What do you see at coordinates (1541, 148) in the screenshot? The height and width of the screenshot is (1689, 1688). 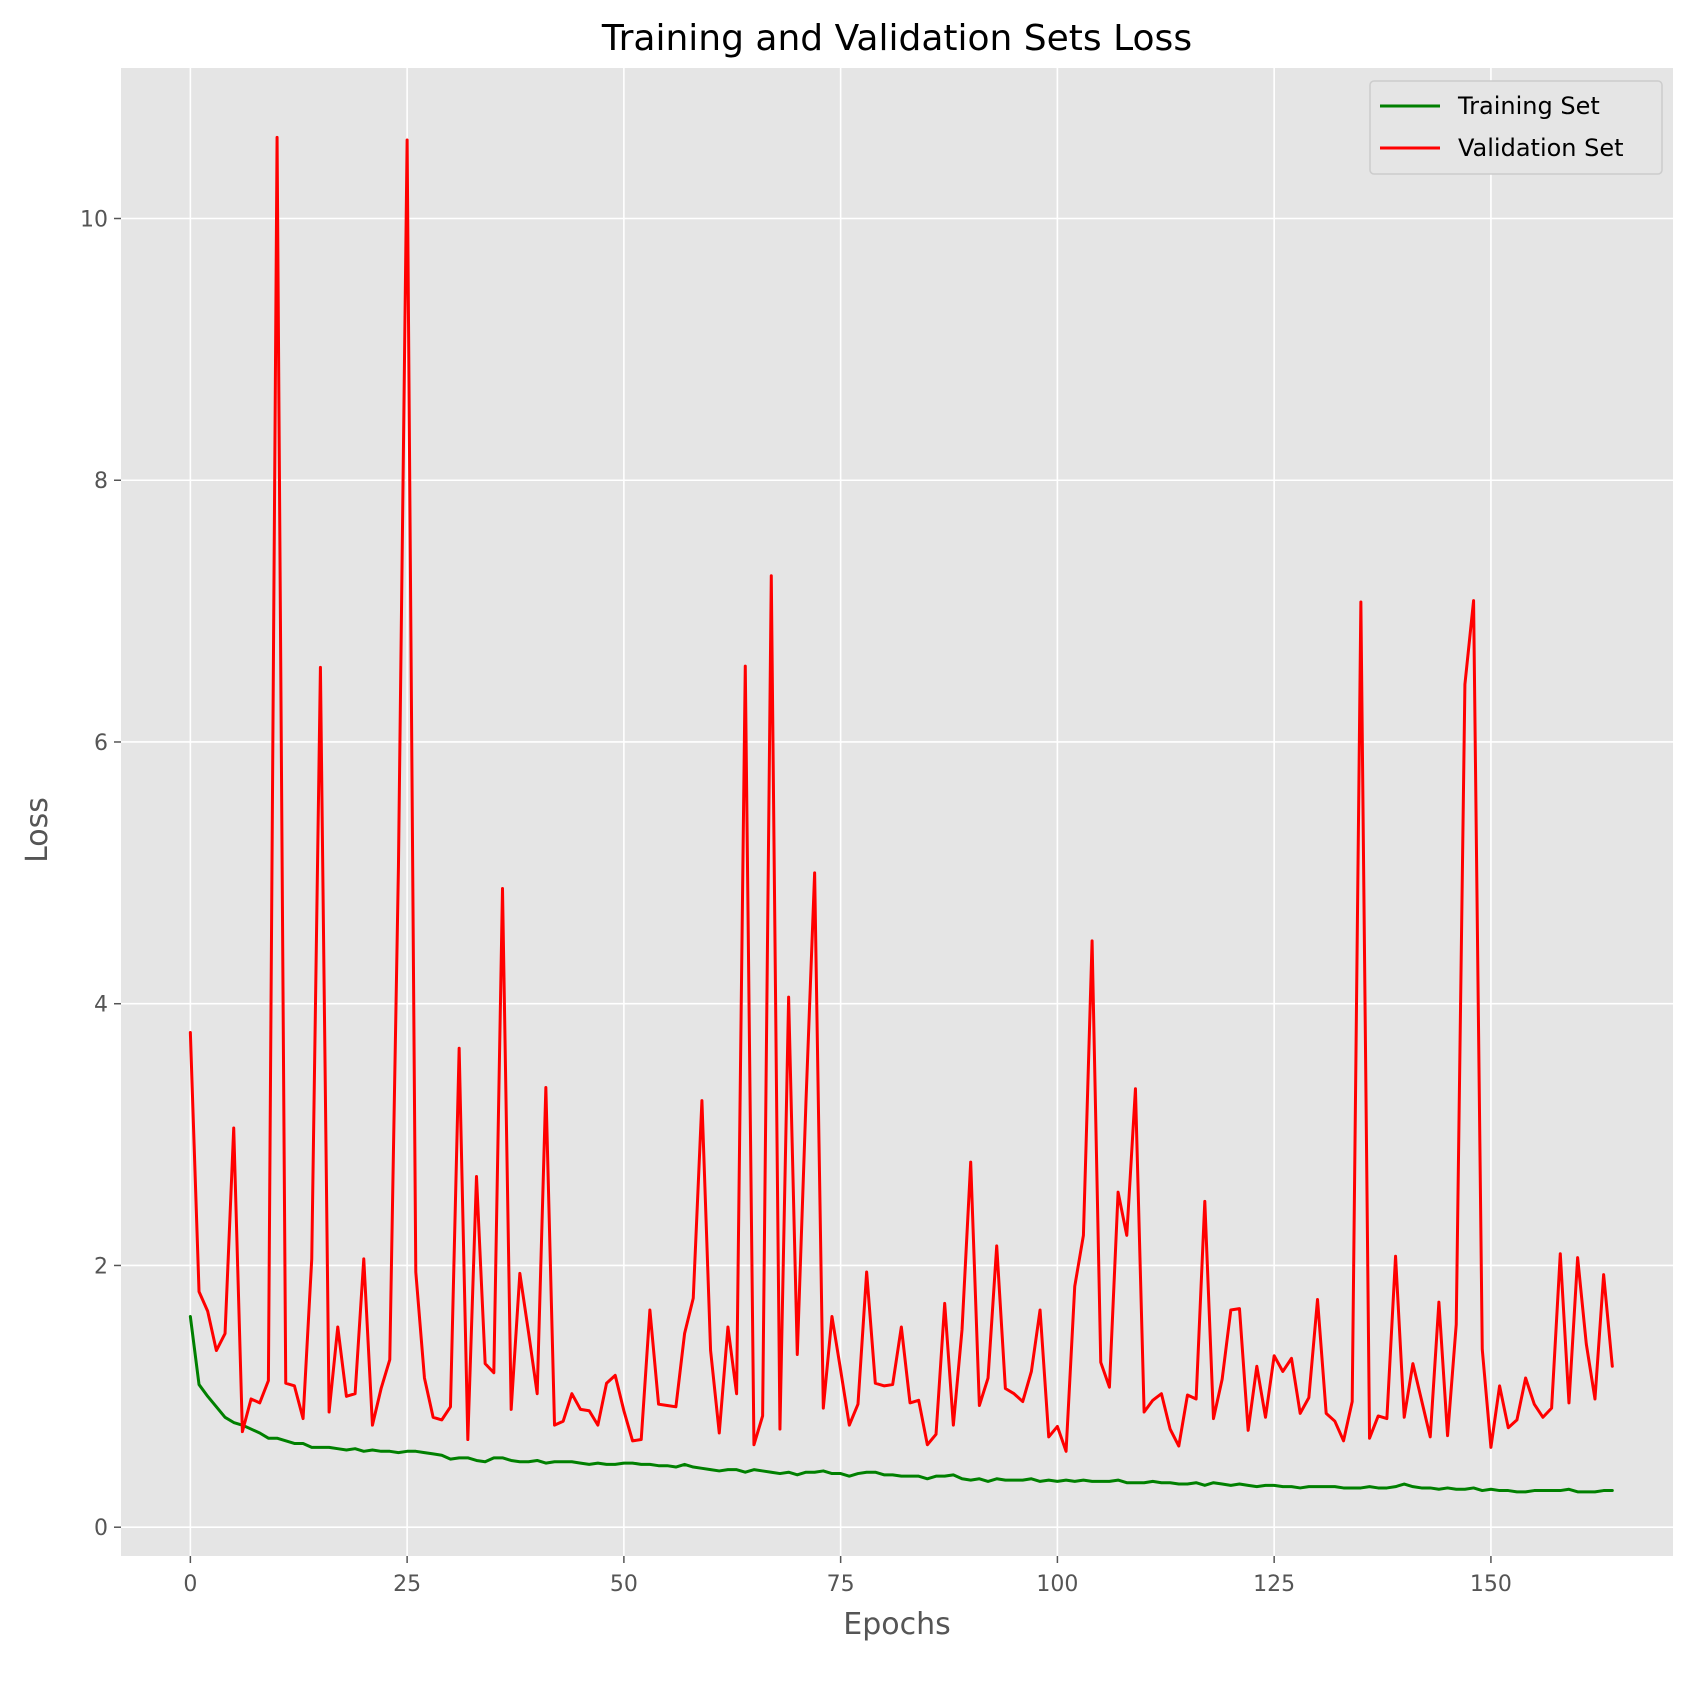 I see `legend-label-validation: Validation Set` at bounding box center [1541, 148].